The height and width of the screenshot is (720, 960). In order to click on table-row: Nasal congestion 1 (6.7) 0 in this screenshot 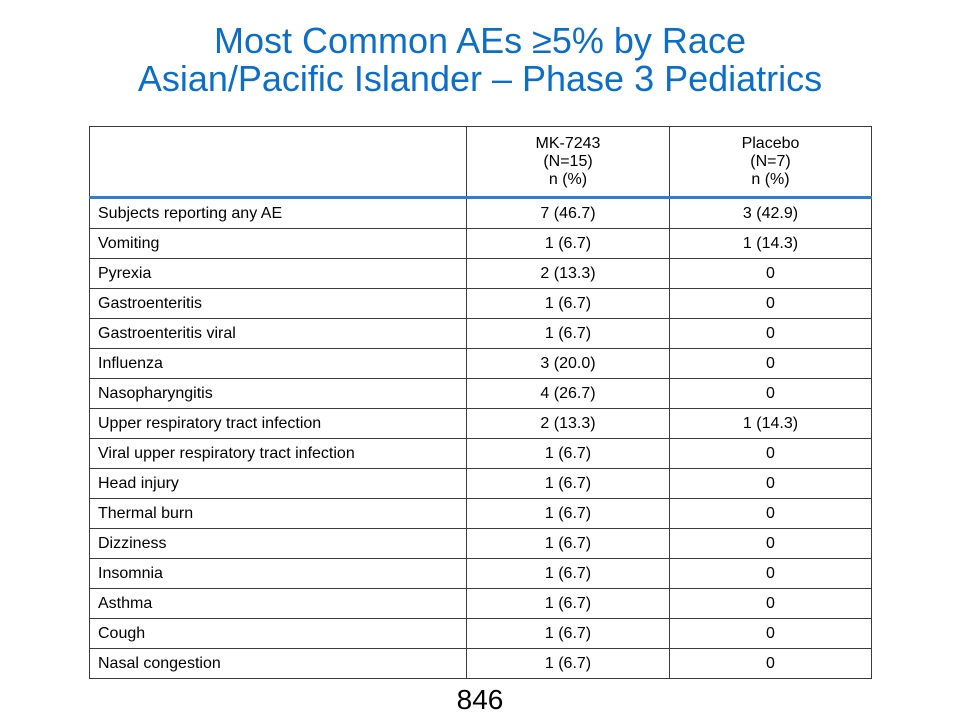, I will do `click(480, 663)`.